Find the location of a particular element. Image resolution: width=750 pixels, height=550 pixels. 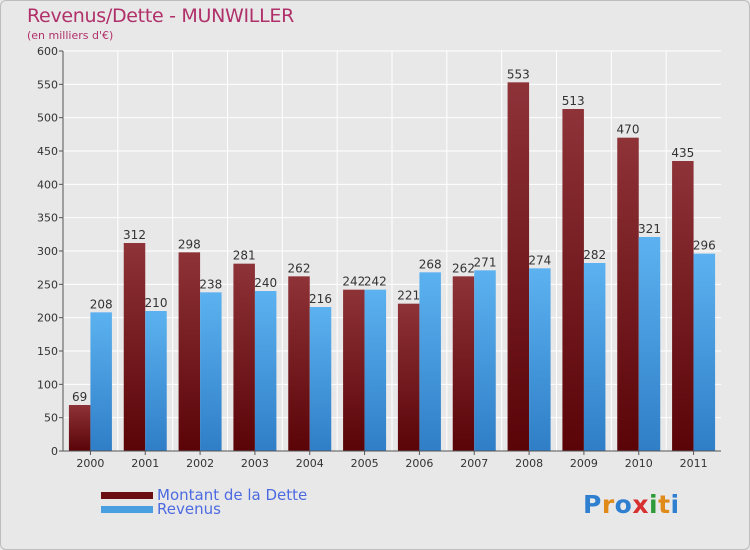

data-label-revenus: 274 is located at coordinates (539, 260).